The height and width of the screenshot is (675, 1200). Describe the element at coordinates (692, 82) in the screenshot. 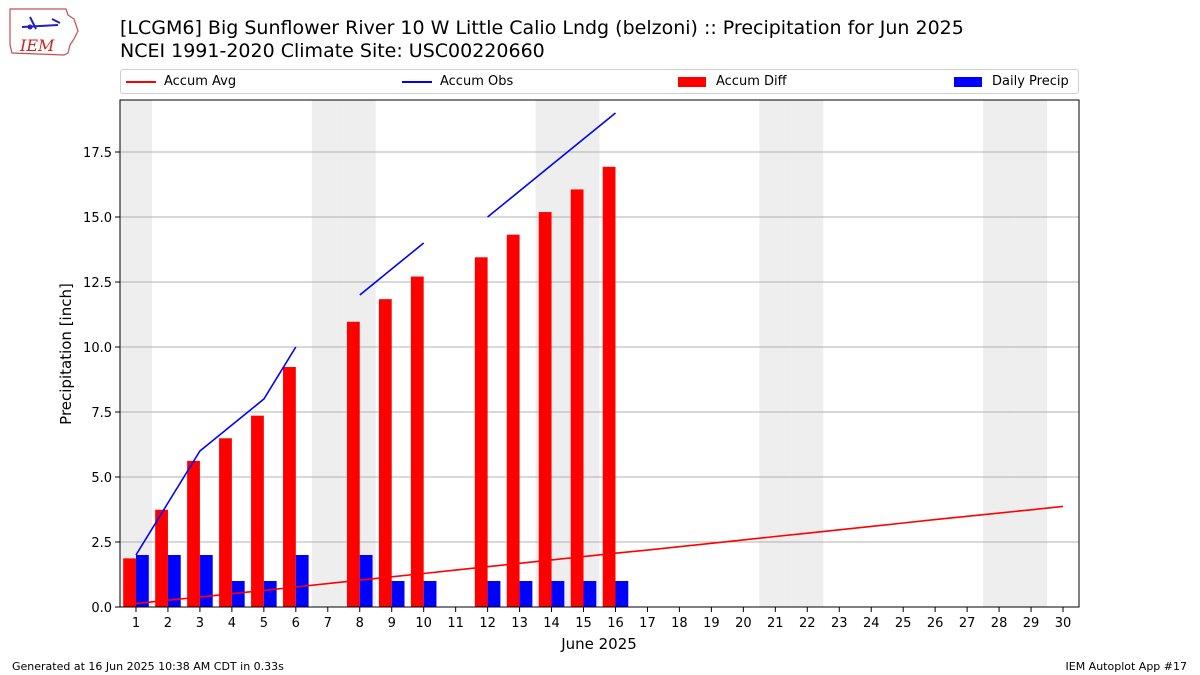

I see `legend-swatch-accum-diff` at that location.